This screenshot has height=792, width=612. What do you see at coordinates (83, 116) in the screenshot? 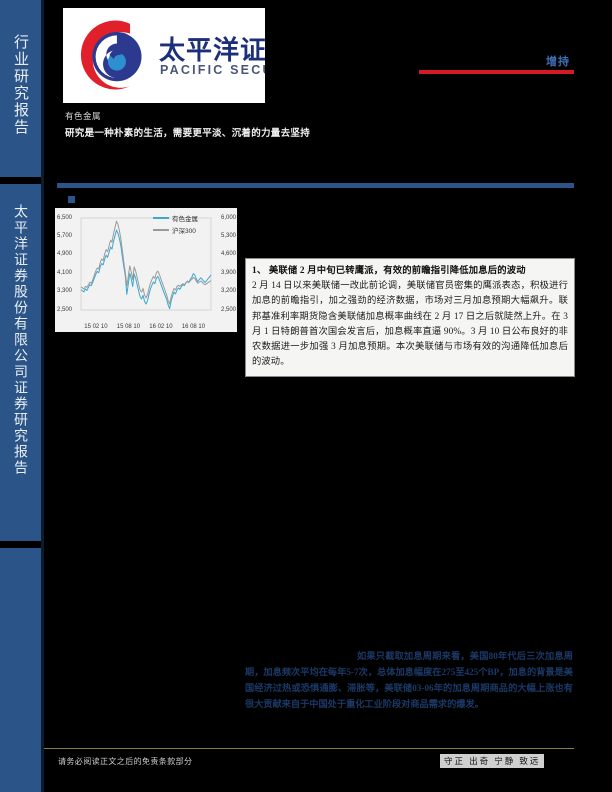
I see `sector-label: 有色金属` at bounding box center [83, 116].